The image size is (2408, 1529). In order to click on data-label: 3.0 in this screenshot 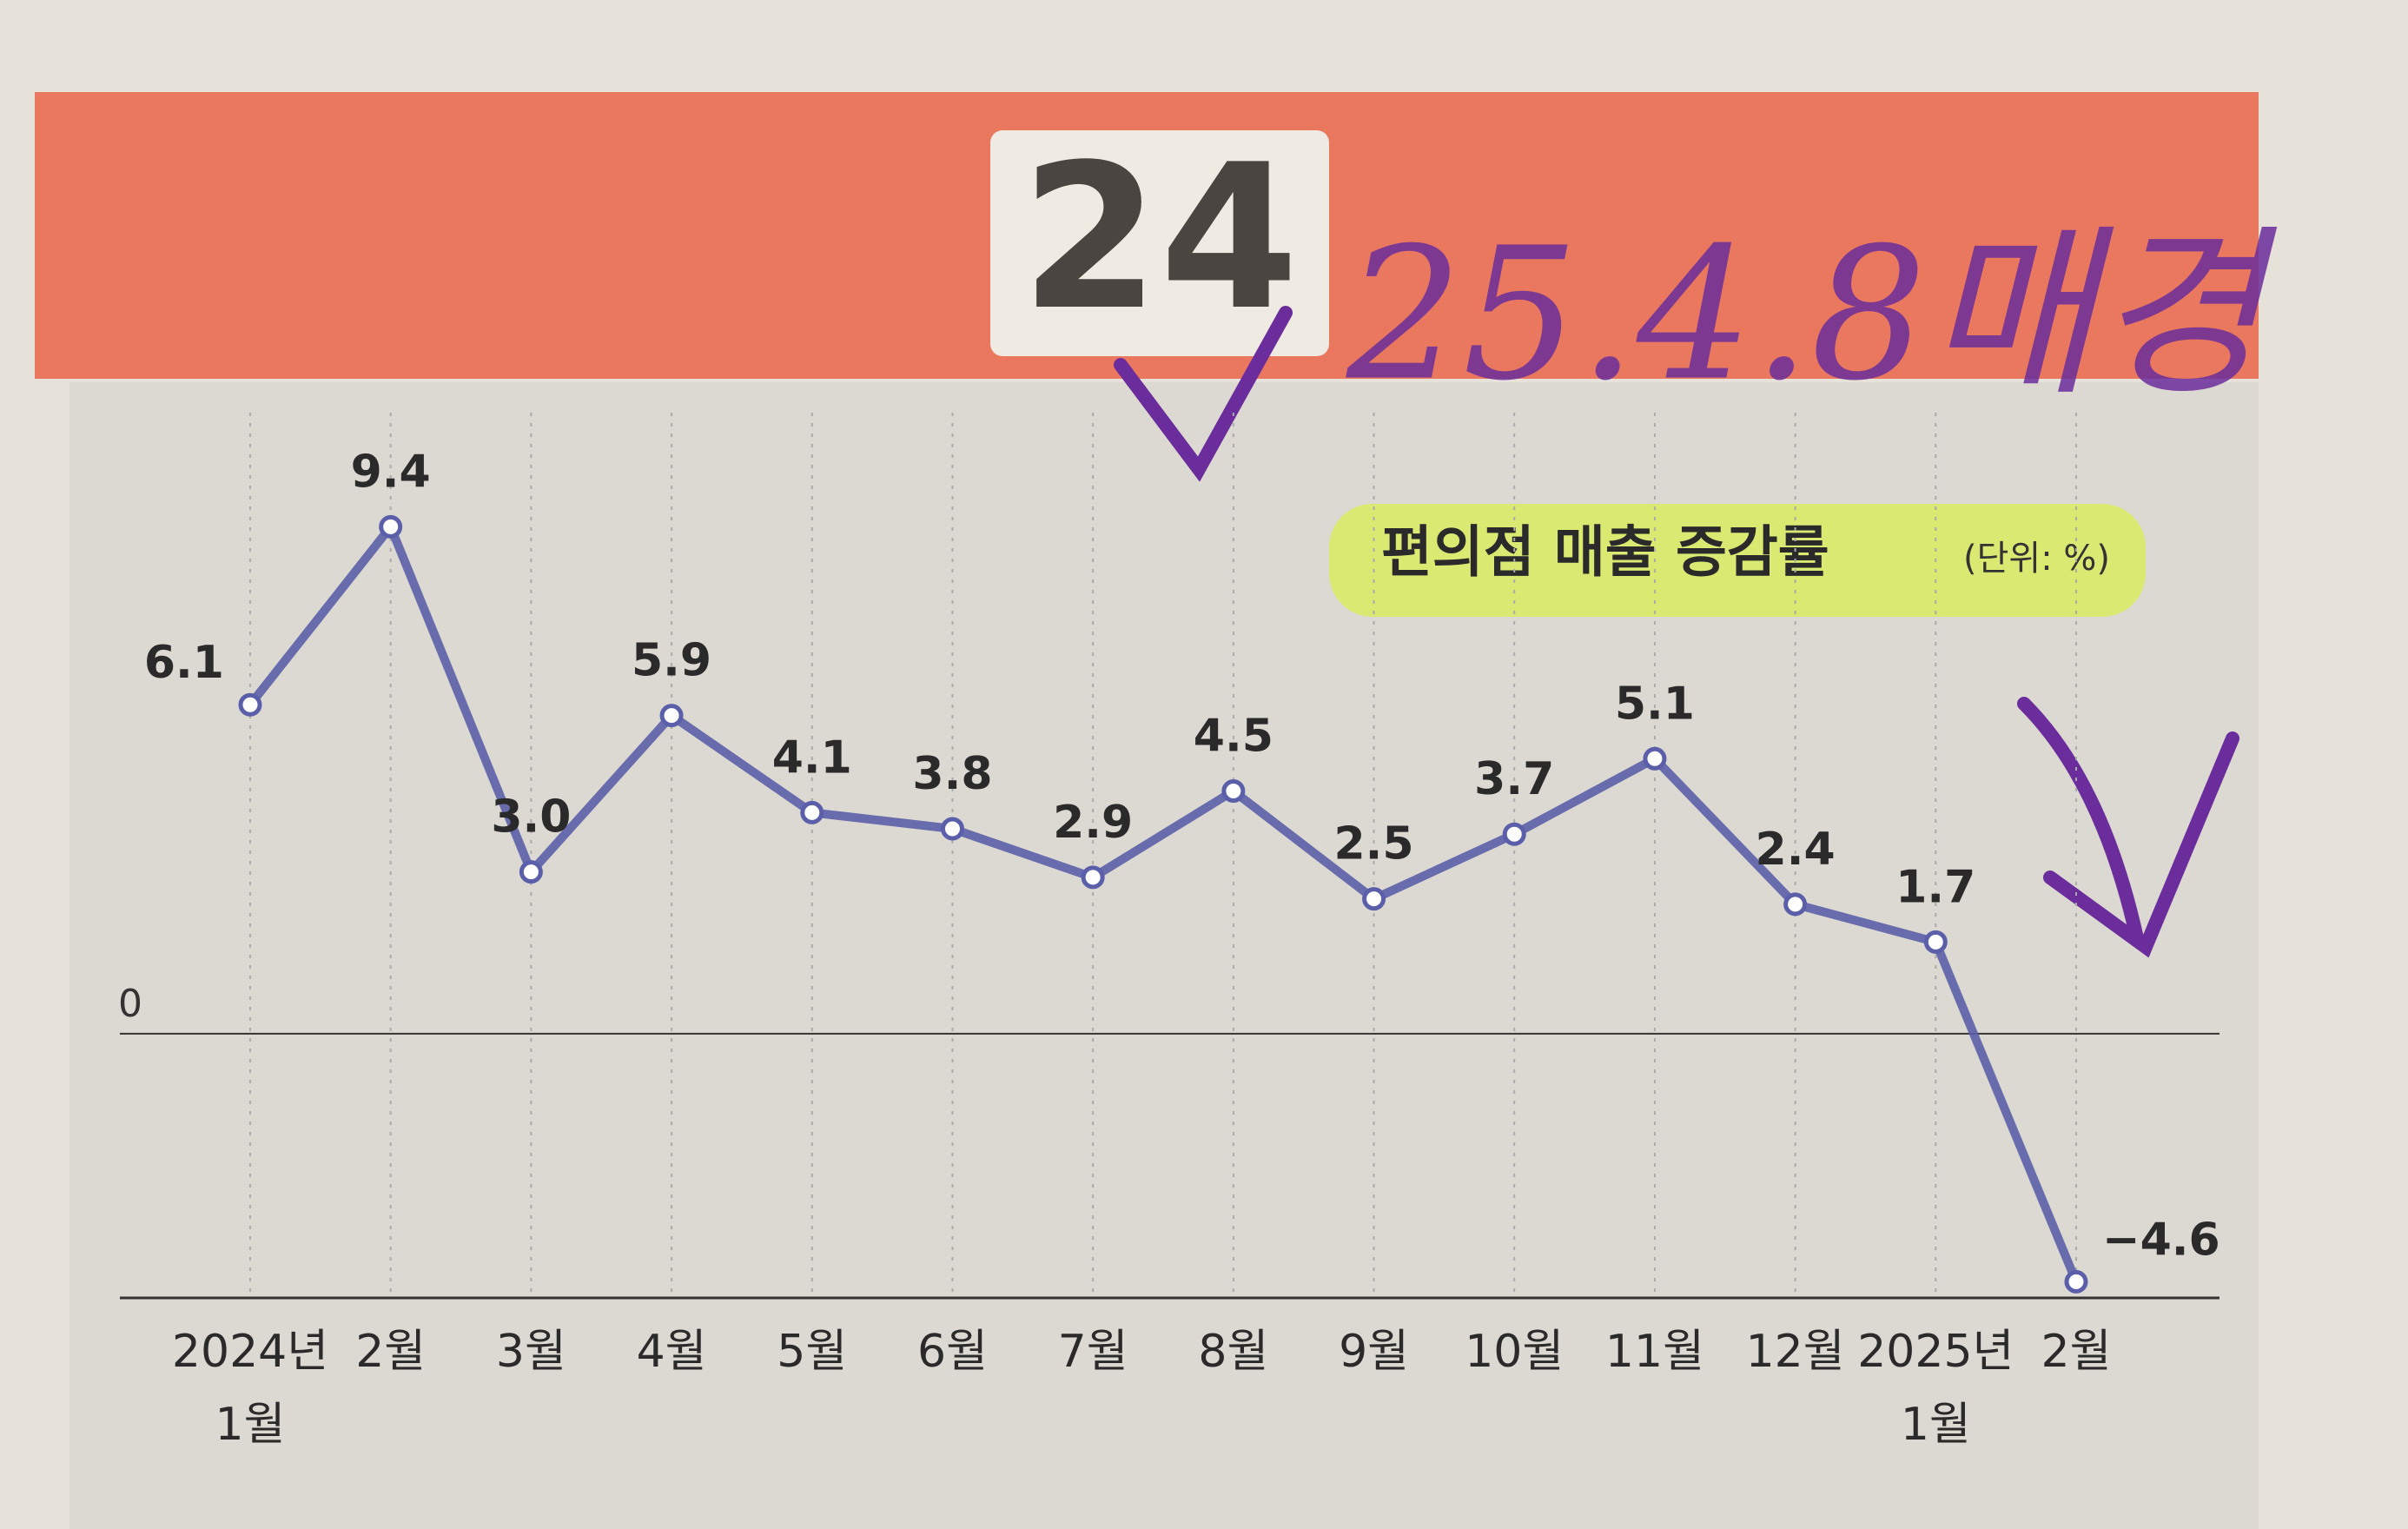, I will do `click(531, 817)`.